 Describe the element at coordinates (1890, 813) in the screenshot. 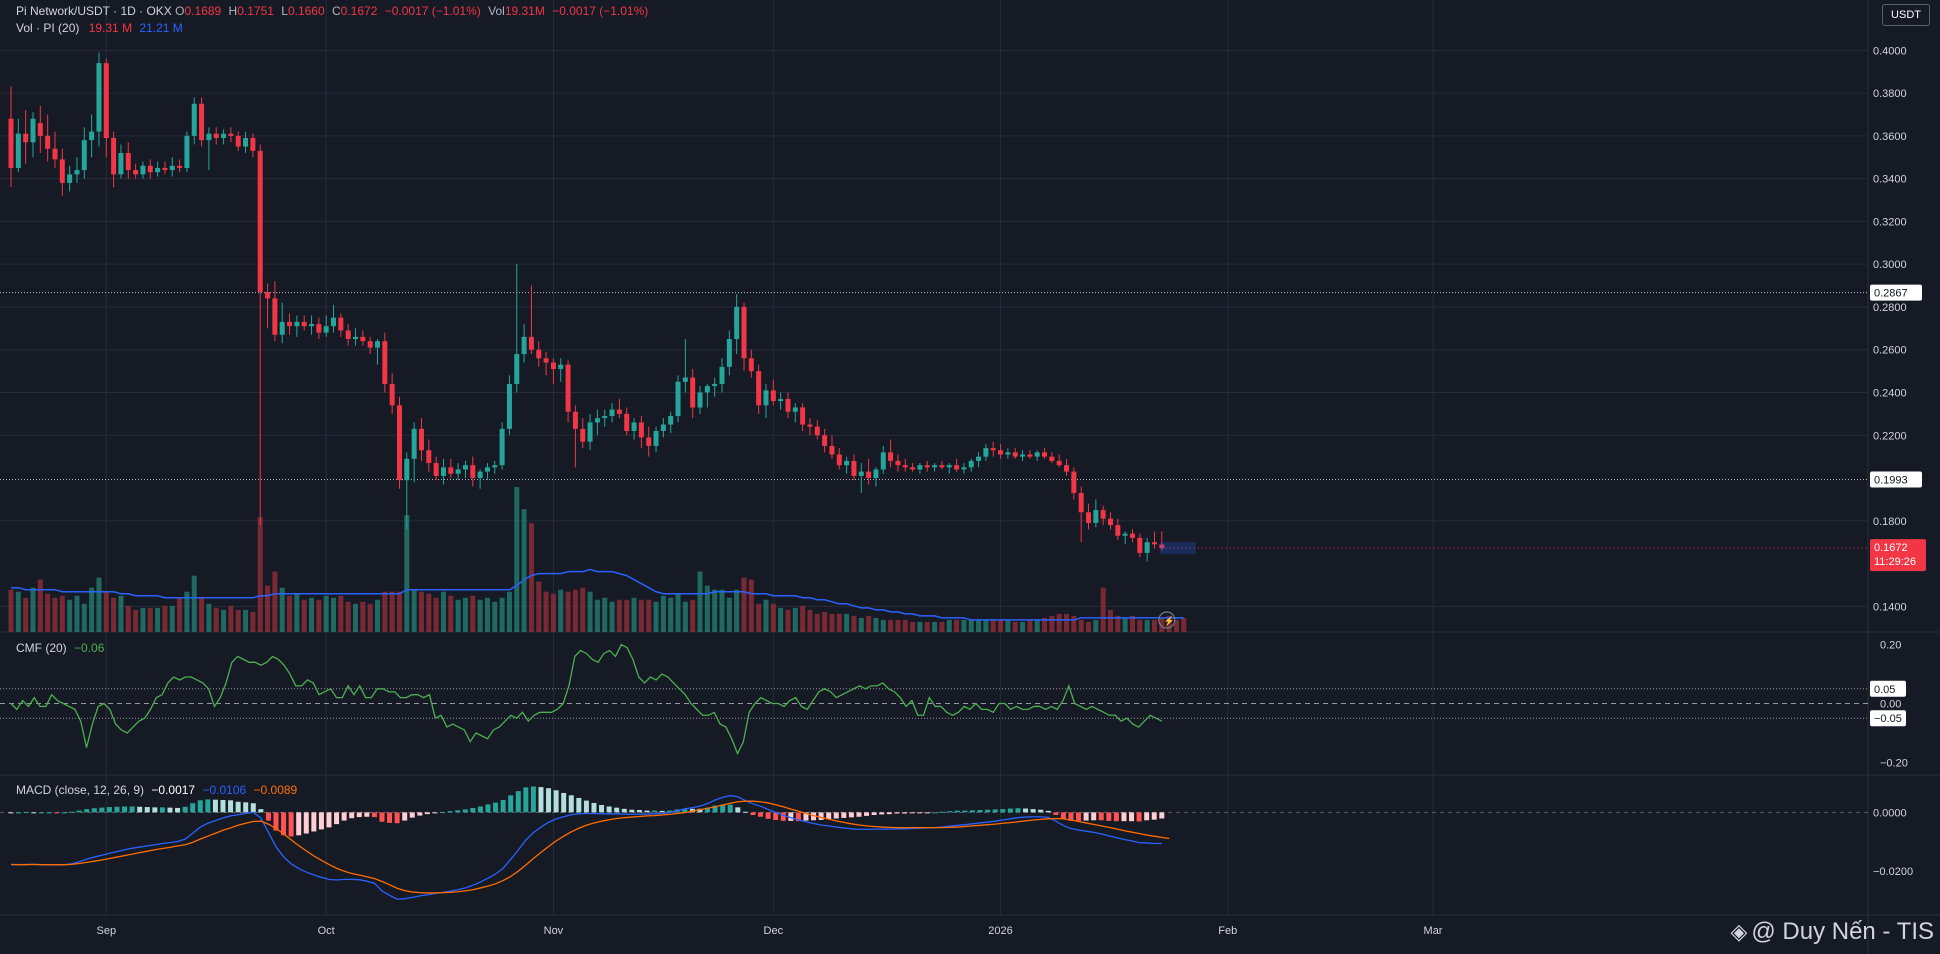

I see `macd-tick-label: 0.0000` at that location.